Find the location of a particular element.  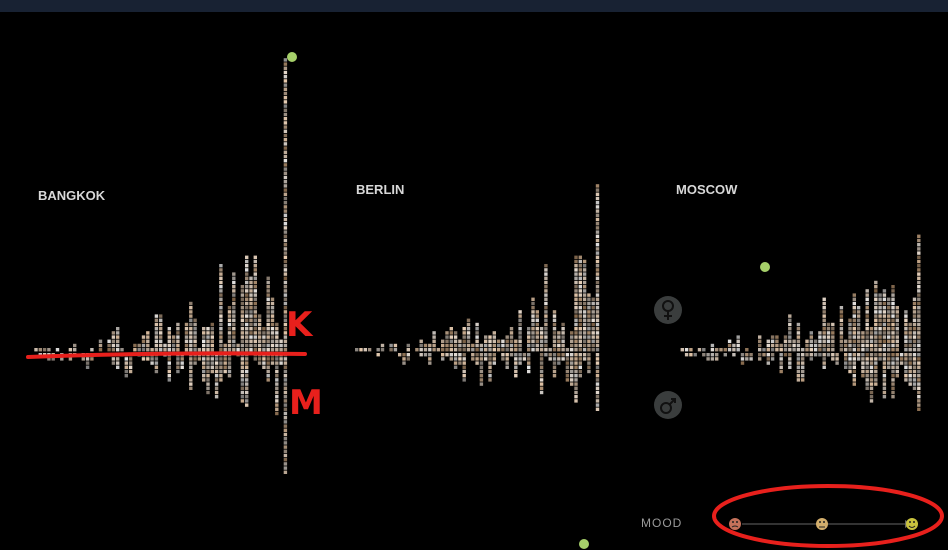

mood-happy is located at coordinates (912, 524).